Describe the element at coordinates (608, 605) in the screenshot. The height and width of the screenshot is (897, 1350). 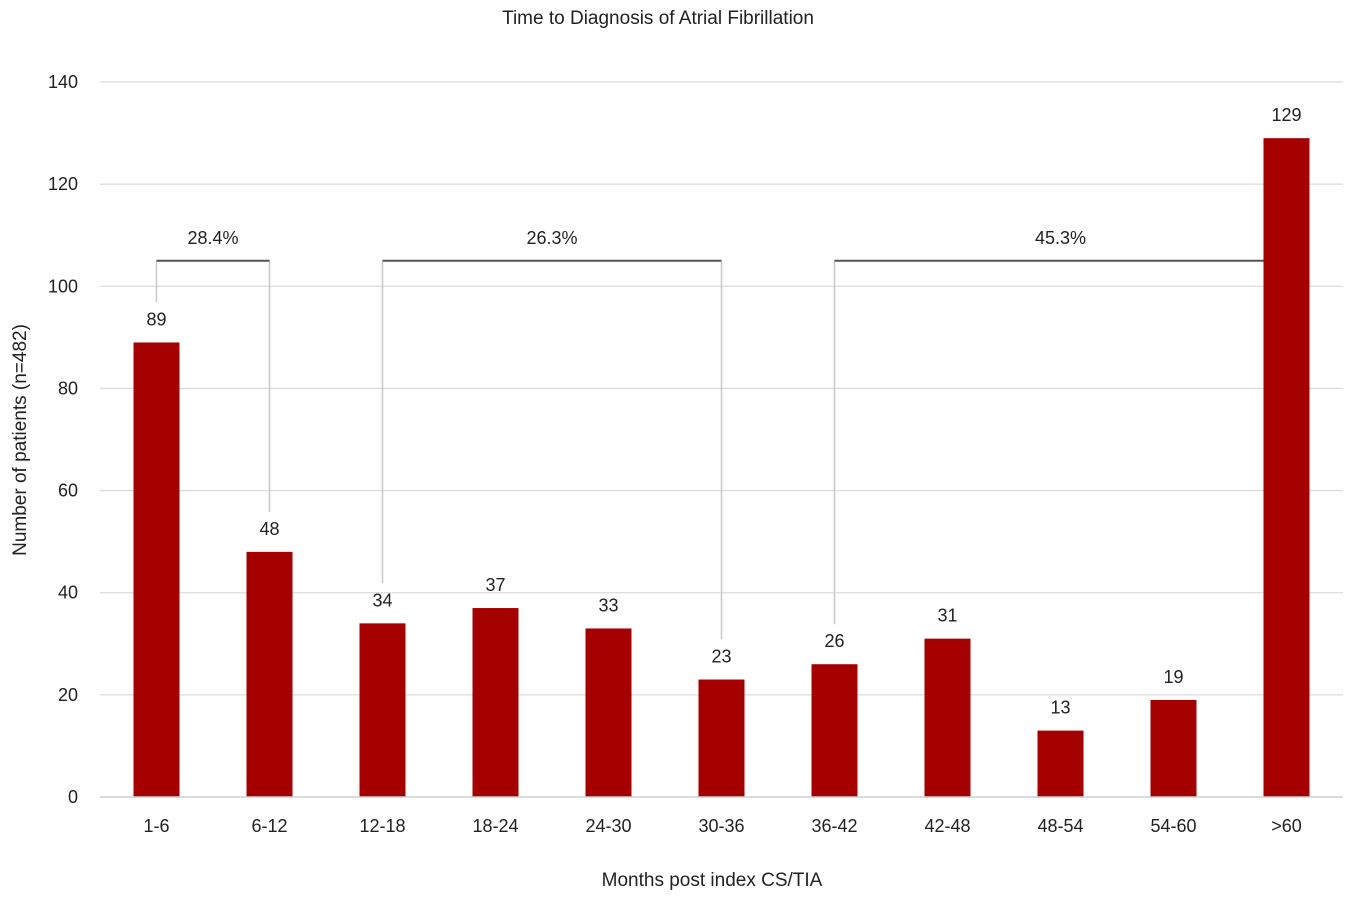
I see `data-label: 33` at that location.